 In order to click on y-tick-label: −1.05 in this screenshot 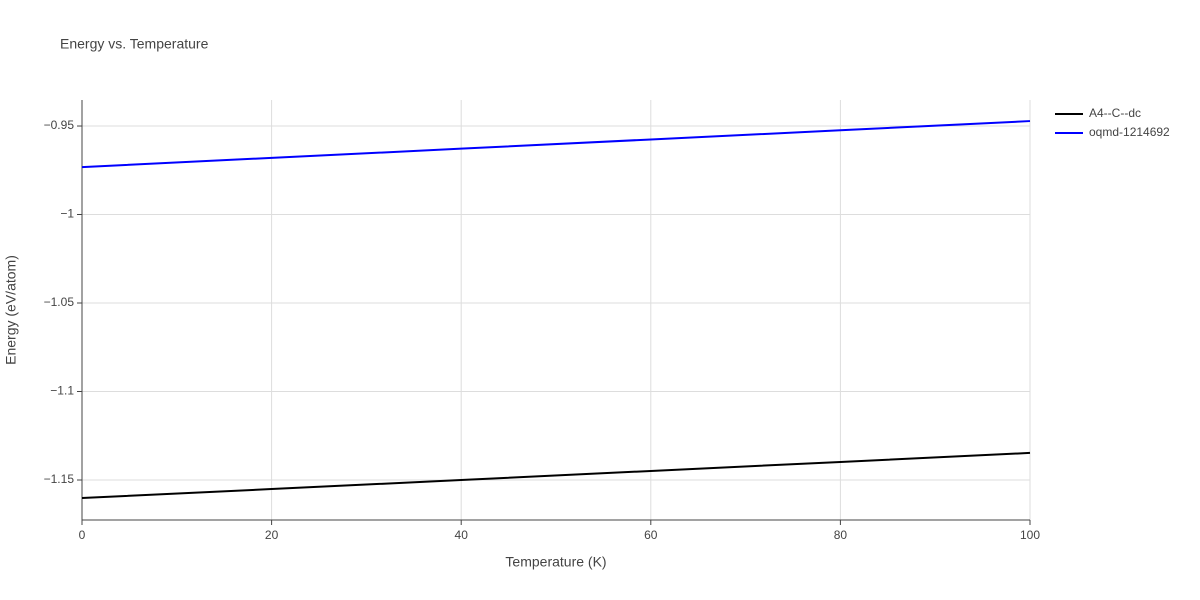, I will do `click(59, 302)`.